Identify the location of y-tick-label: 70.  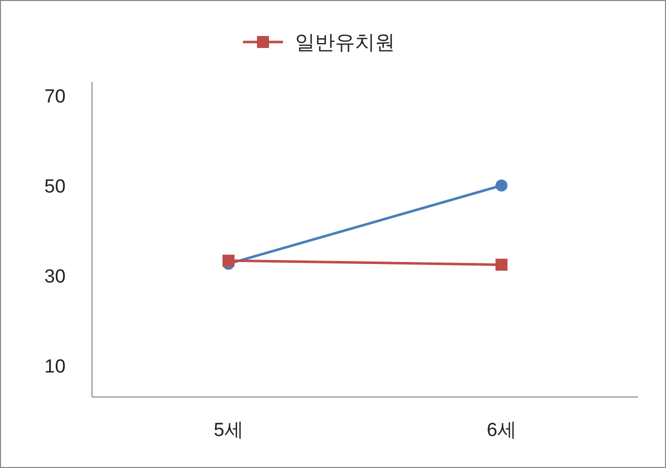
(55, 97).